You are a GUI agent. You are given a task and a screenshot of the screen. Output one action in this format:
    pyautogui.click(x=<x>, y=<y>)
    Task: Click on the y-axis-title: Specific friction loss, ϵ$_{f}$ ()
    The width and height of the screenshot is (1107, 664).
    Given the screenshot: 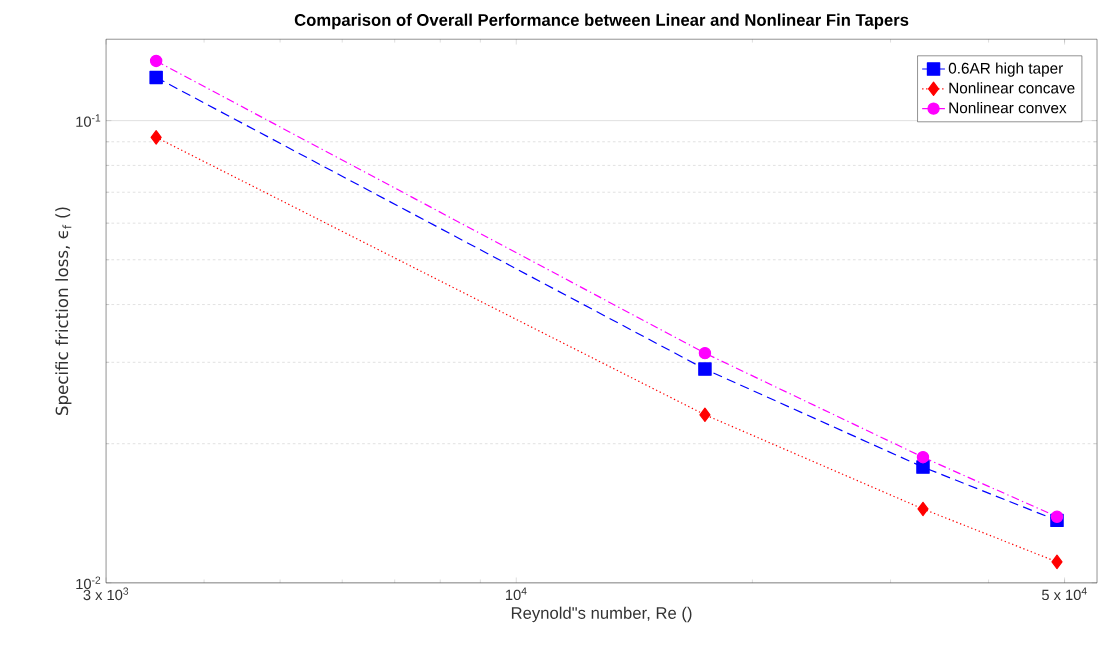 What is the action you would take?
    pyautogui.click(x=63, y=311)
    